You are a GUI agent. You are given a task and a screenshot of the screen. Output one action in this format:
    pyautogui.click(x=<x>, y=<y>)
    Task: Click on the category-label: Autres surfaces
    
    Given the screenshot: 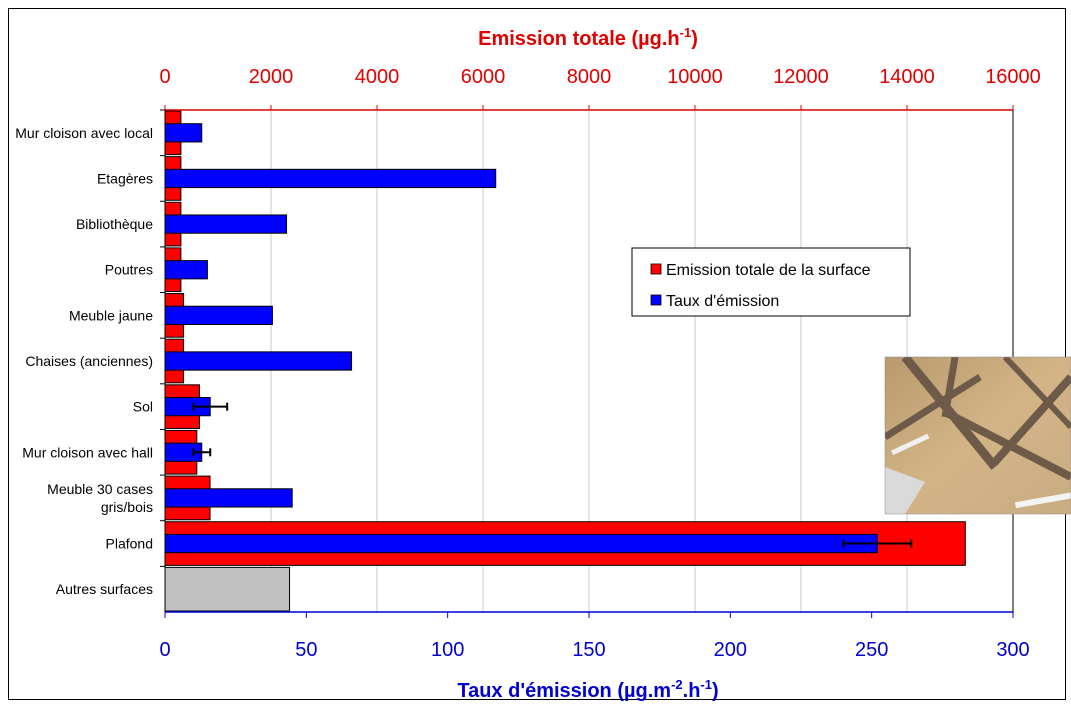 What is the action you would take?
    pyautogui.click(x=104, y=589)
    